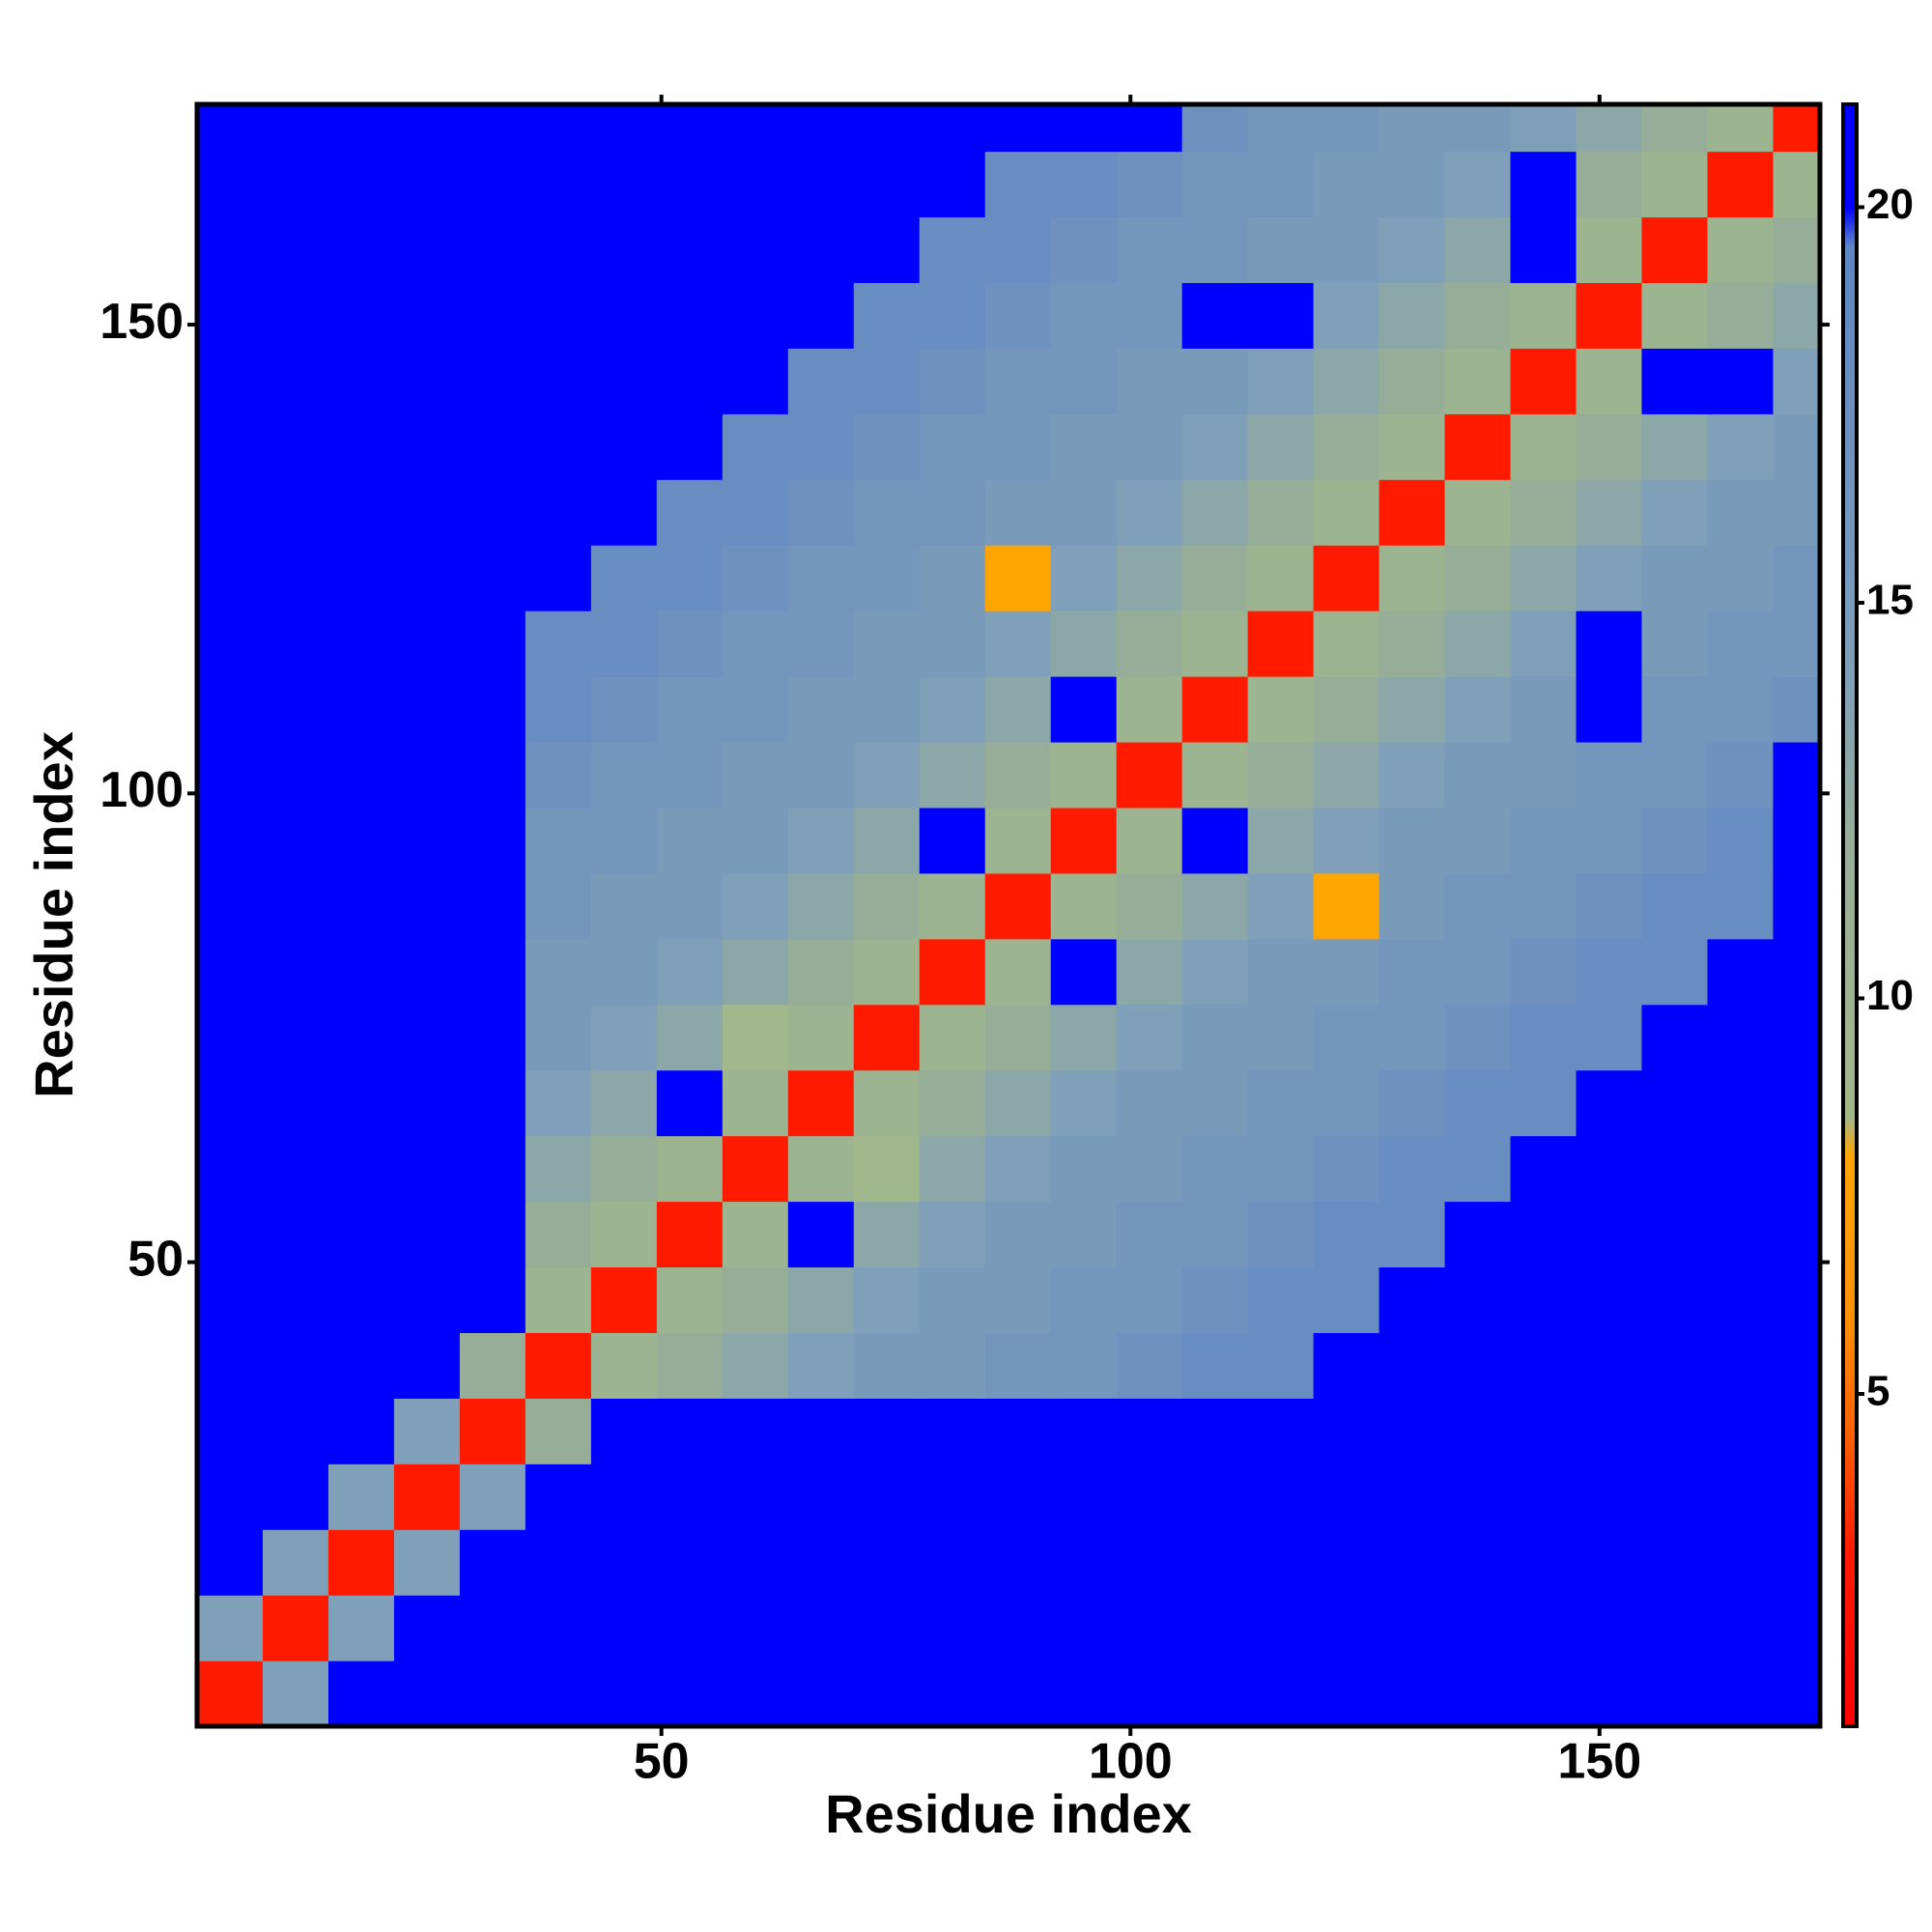 Image resolution: width=1932 pixels, height=1932 pixels. Describe the element at coordinates (1850, 915) in the screenshot. I see `colorbar` at that location.